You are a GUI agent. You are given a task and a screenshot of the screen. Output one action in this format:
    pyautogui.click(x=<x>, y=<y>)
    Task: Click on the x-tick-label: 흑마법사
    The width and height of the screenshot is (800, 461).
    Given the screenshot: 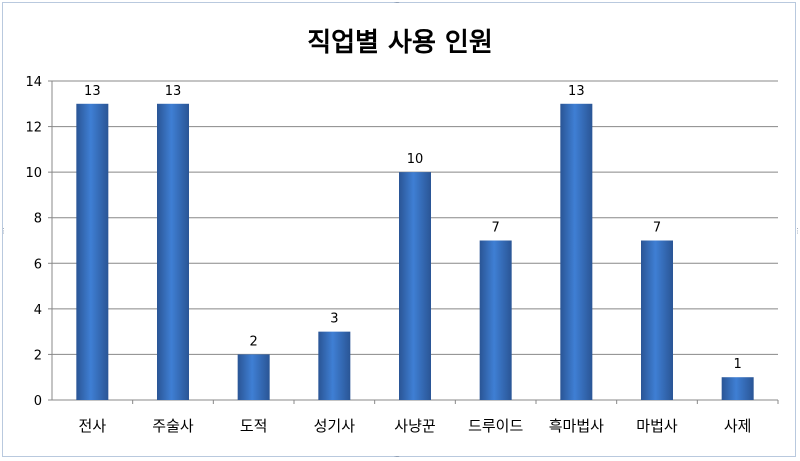 What is the action you would take?
    pyautogui.click(x=576, y=426)
    